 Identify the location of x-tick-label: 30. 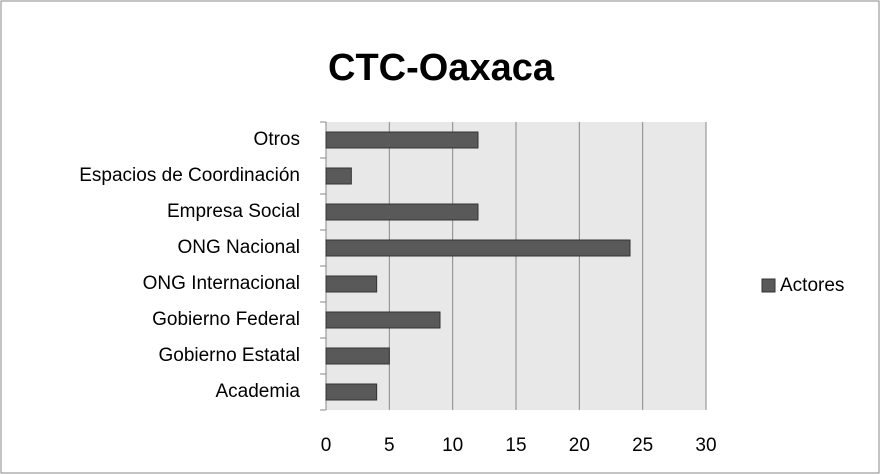
(705, 445).